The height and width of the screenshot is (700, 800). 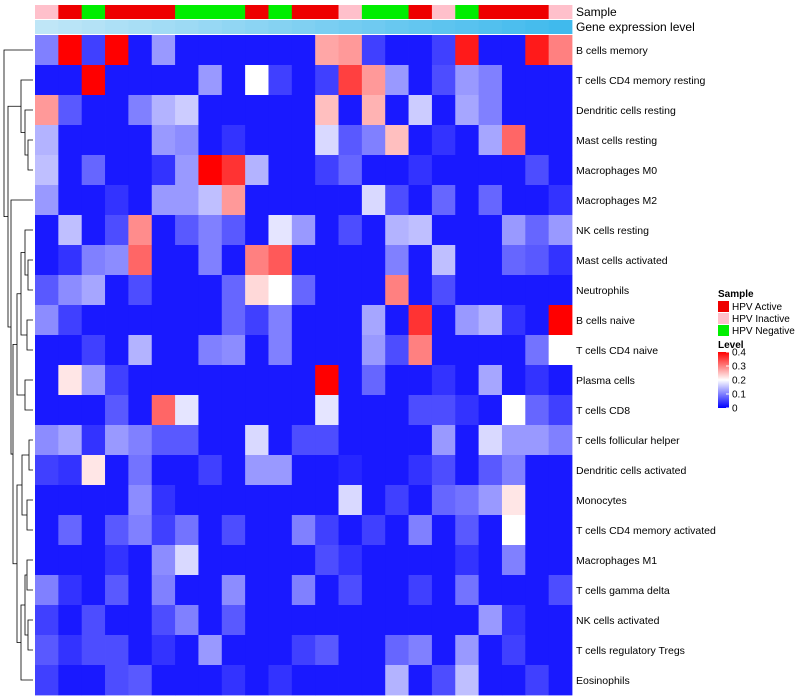 I want to click on dendrogram-branch, so click(x=26, y=642).